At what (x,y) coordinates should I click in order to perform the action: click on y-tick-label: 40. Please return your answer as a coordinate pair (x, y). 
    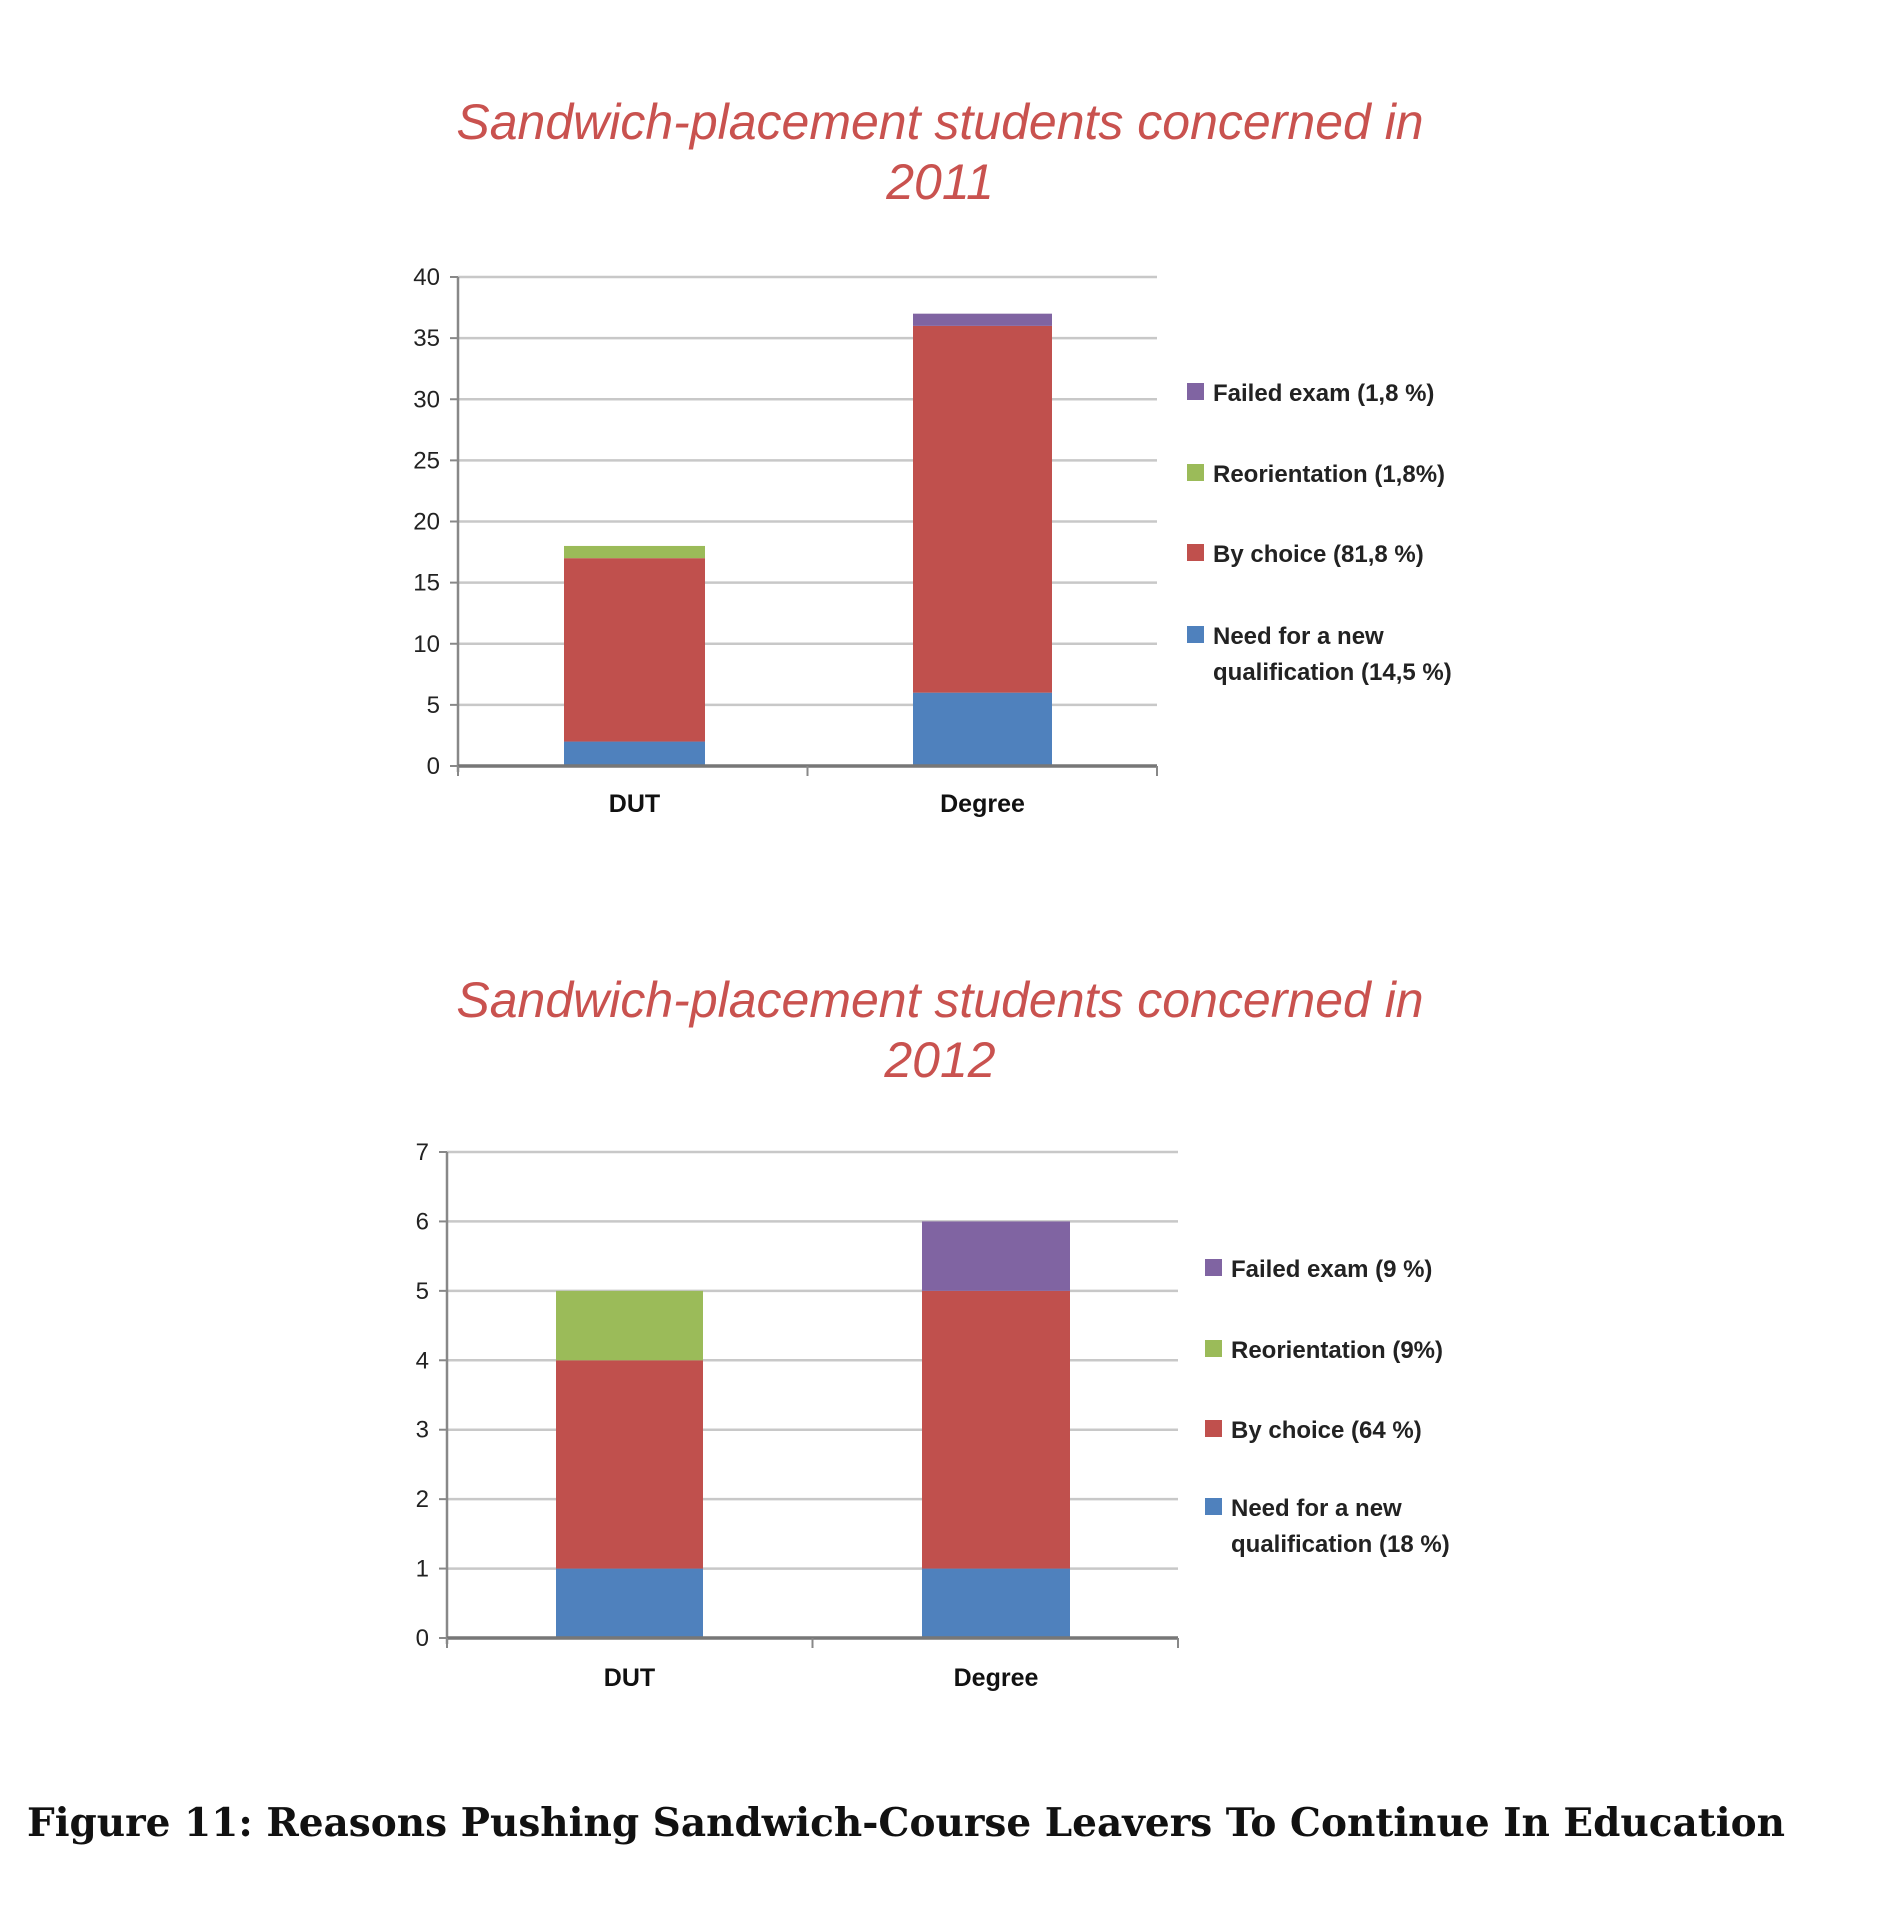
    Looking at the image, I should click on (426, 277).